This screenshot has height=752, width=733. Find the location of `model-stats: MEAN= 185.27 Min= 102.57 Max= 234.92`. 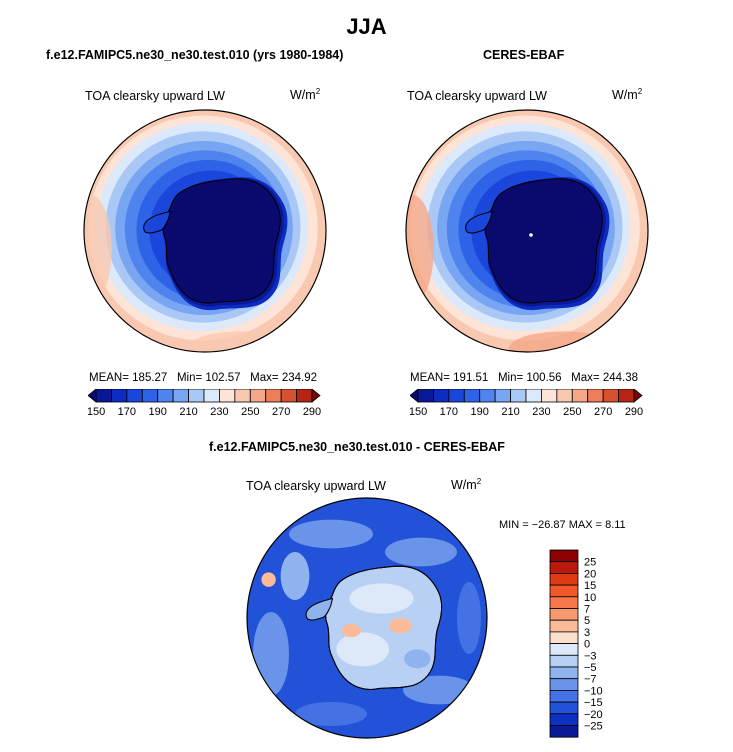

model-stats: MEAN= 185.27 Min= 102.57 Max= 234.92 is located at coordinates (203, 378).